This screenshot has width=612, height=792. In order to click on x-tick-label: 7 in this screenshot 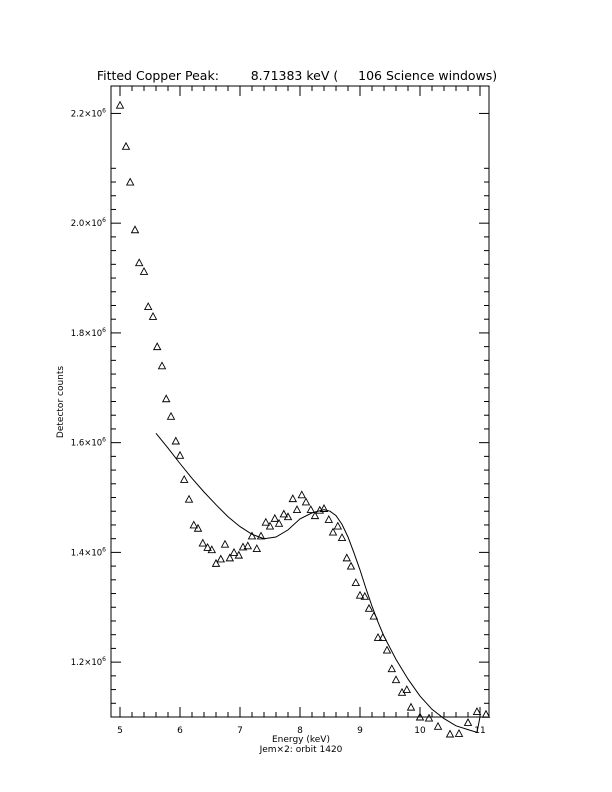, I will do `click(240, 731)`.